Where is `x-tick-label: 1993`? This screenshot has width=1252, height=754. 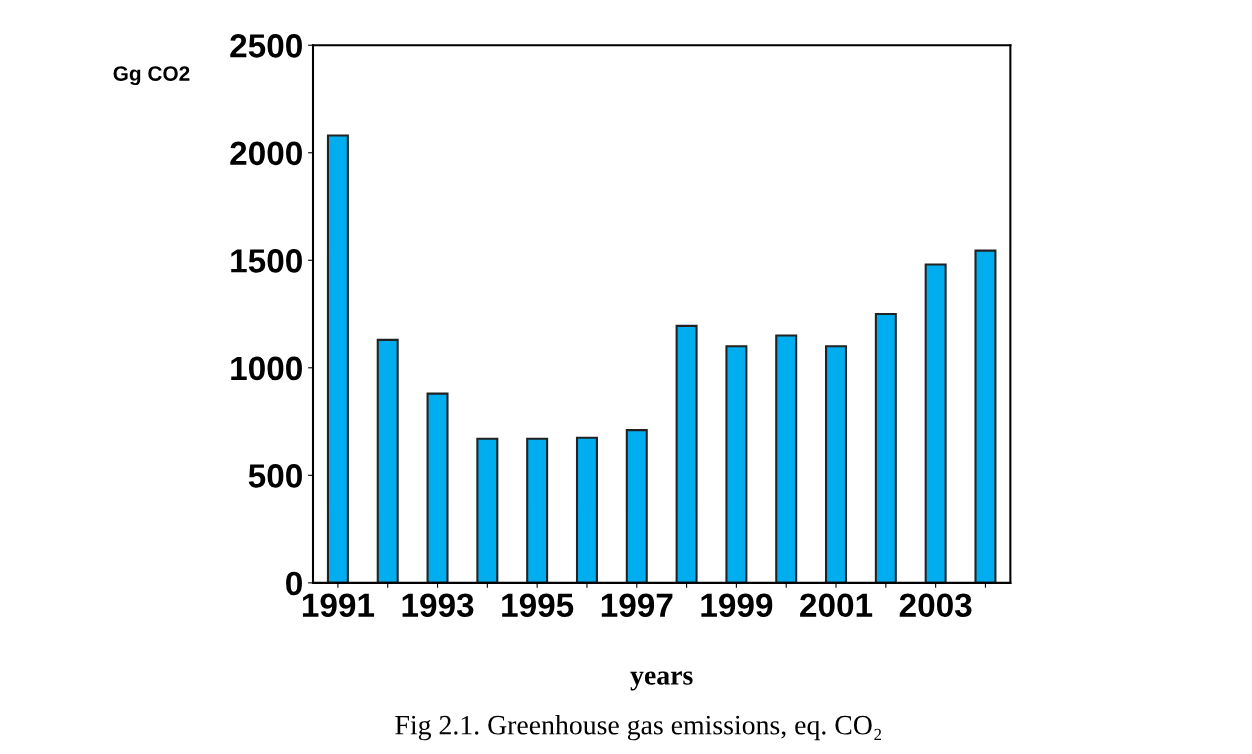 x-tick-label: 1993 is located at coordinates (438, 605).